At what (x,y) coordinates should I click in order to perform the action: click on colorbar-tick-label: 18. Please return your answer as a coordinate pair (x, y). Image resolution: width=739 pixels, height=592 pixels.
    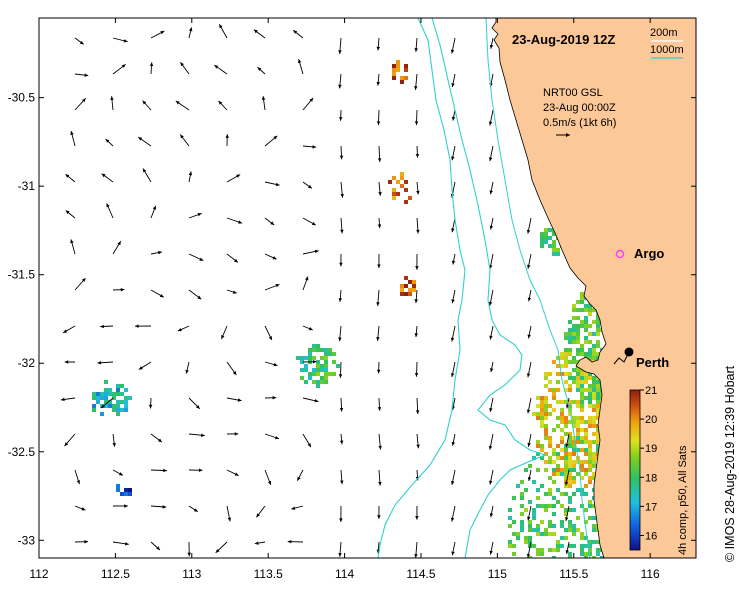
    Looking at the image, I should click on (651, 478).